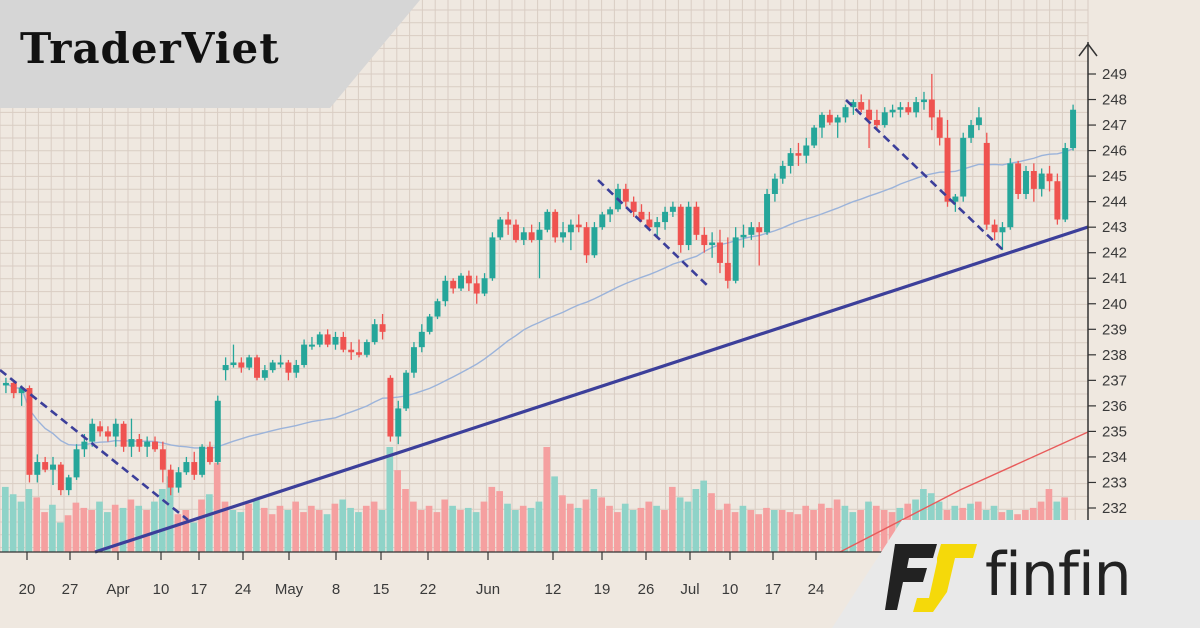  What do you see at coordinates (336, 589) in the screenshot?
I see `x-tick-label: 8` at bounding box center [336, 589].